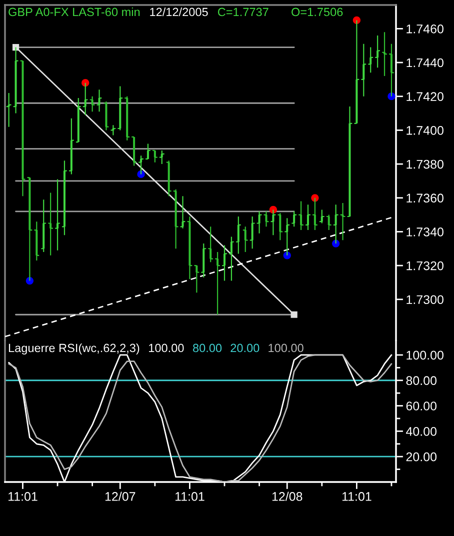 The width and height of the screenshot is (454, 536). I want to click on y-tick-label: 1.7400, so click(425, 130).